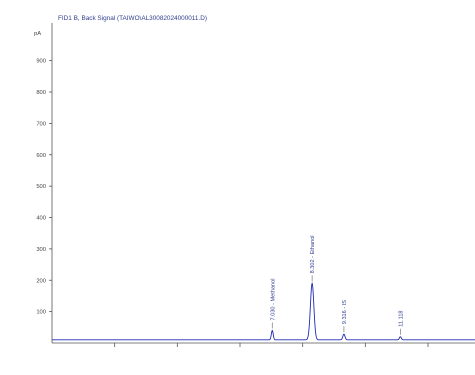 The height and width of the screenshot is (375, 475). Describe the element at coordinates (345, 312) in the screenshot. I see `peak-label: 9.316 - IS` at that location.